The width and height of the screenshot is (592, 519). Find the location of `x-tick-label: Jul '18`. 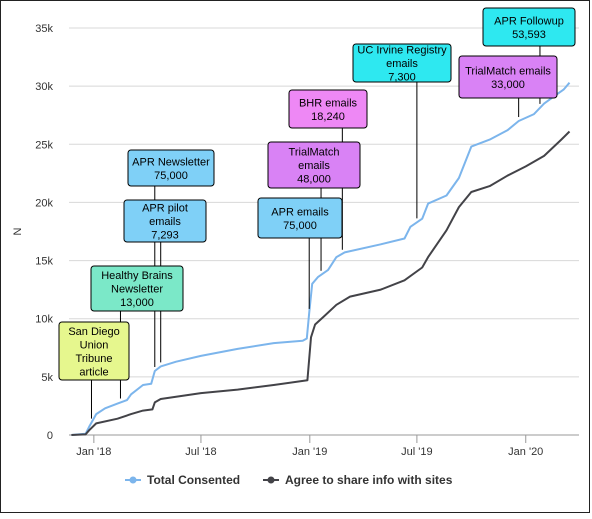

x-tick-label: Jul '18 is located at coordinates (200, 452).